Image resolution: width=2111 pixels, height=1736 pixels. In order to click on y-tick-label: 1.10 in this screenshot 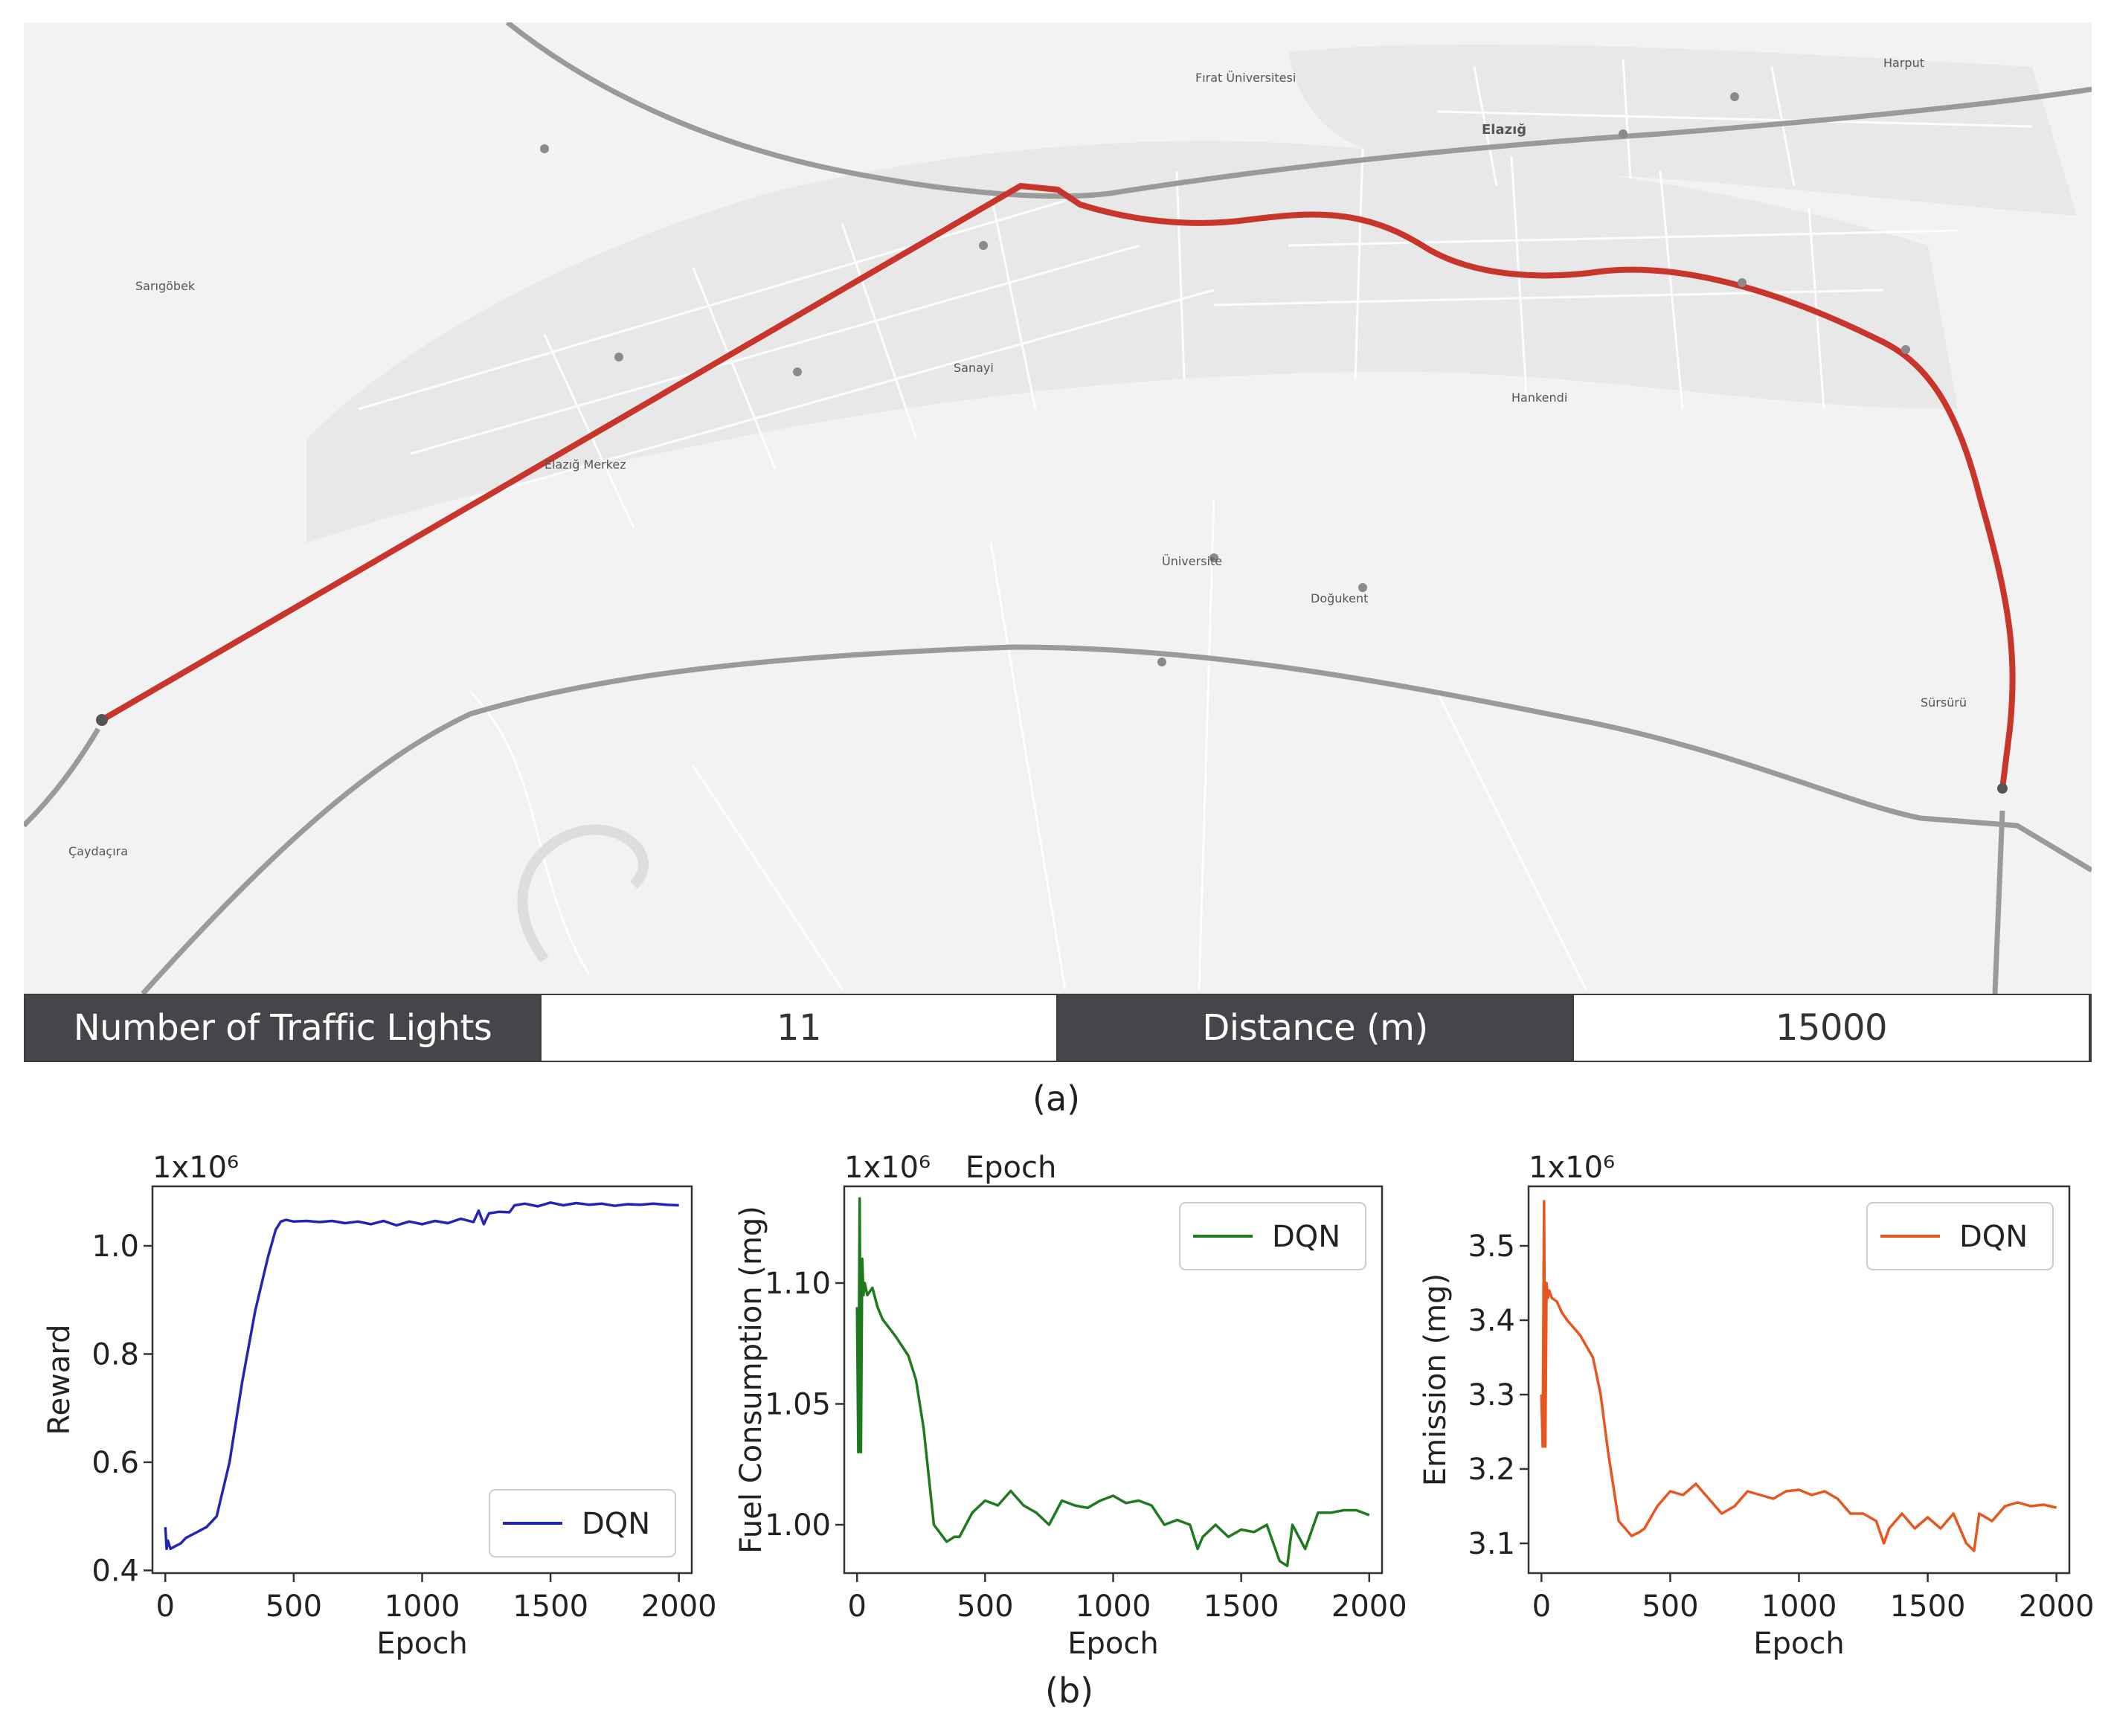, I will do `click(798, 1284)`.